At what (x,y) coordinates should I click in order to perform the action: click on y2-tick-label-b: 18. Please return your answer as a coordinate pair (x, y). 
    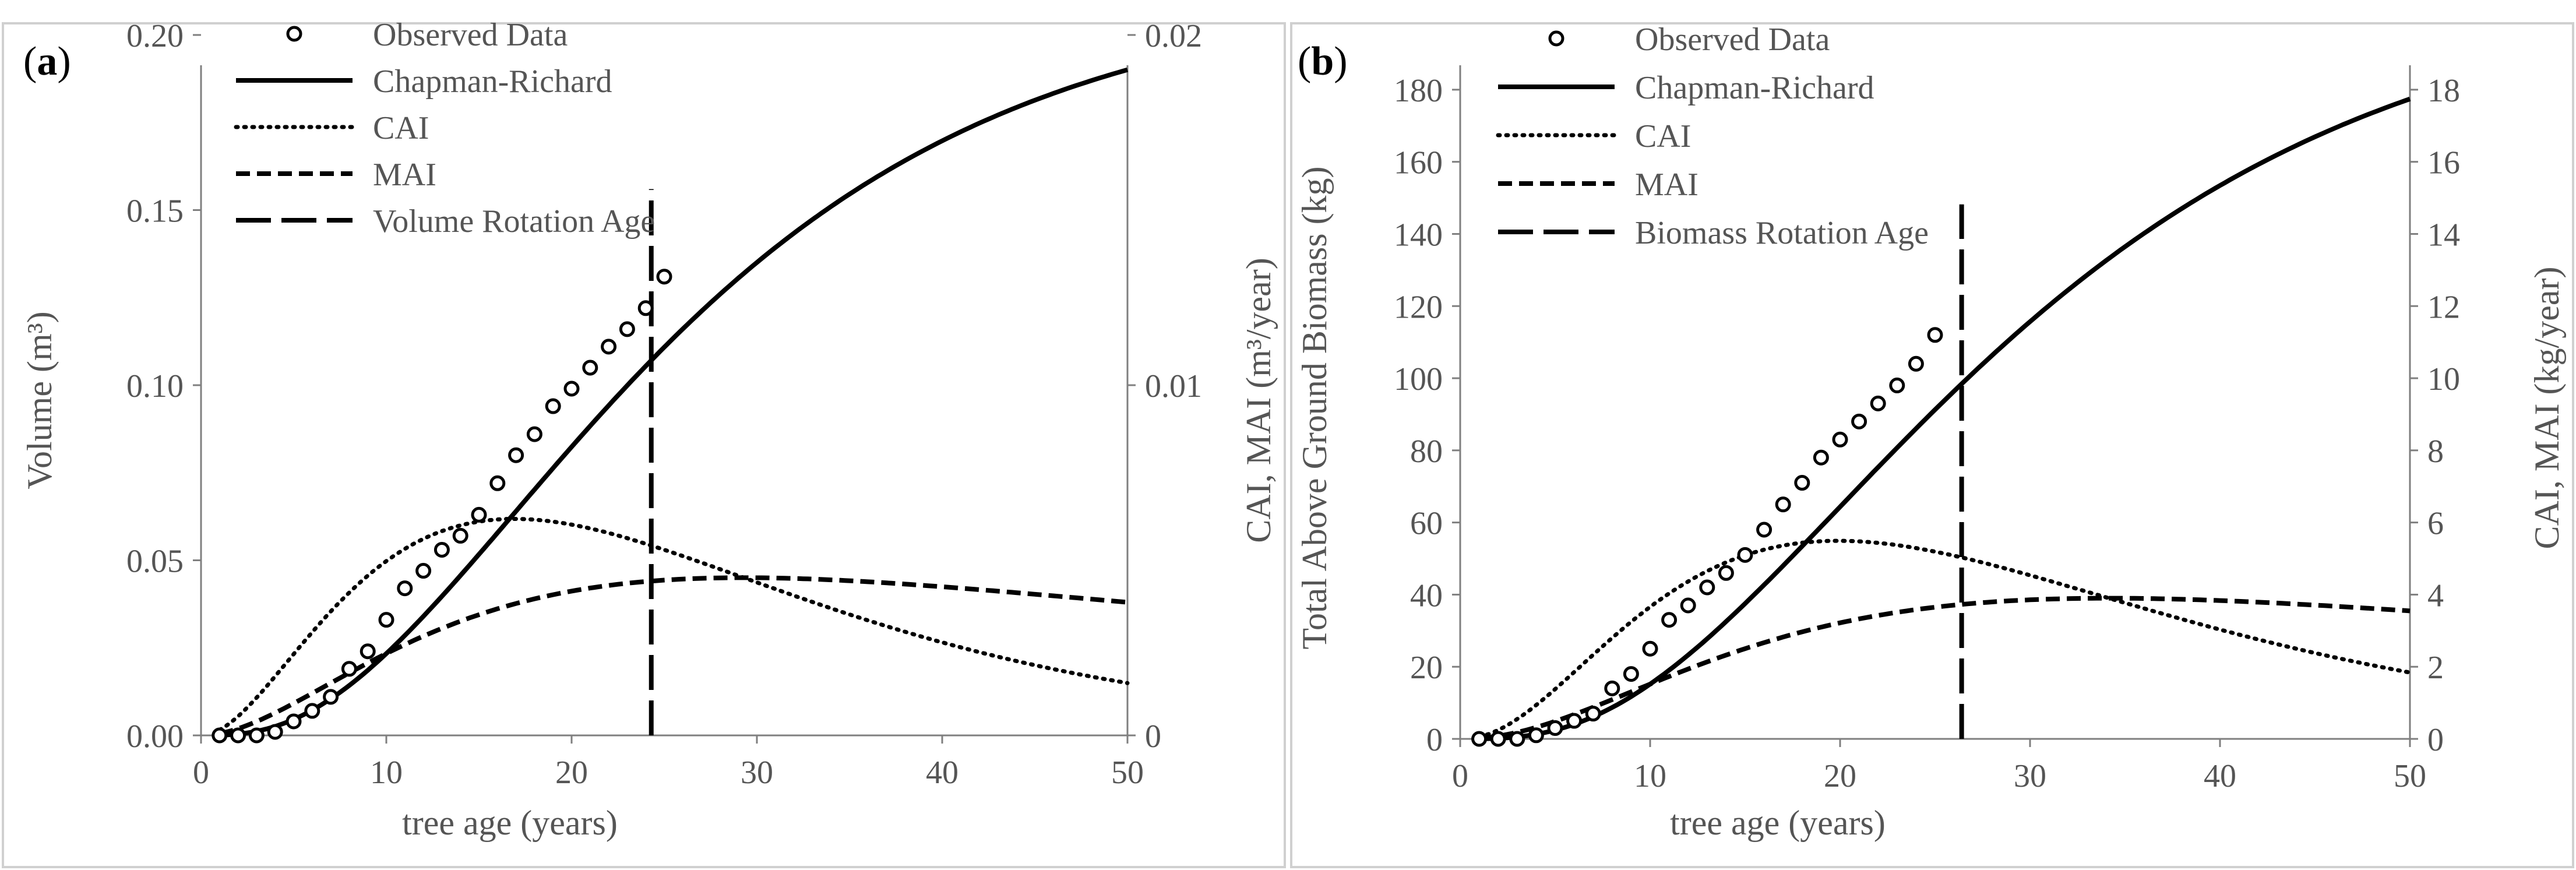
    Looking at the image, I should click on (2443, 91).